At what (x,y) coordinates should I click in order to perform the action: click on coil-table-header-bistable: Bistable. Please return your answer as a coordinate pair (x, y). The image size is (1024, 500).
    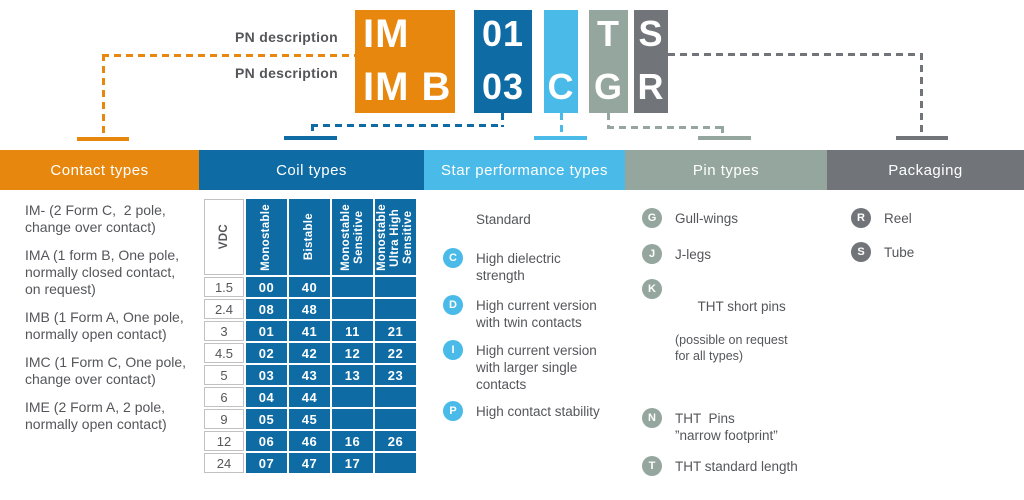
    Looking at the image, I should click on (309, 237).